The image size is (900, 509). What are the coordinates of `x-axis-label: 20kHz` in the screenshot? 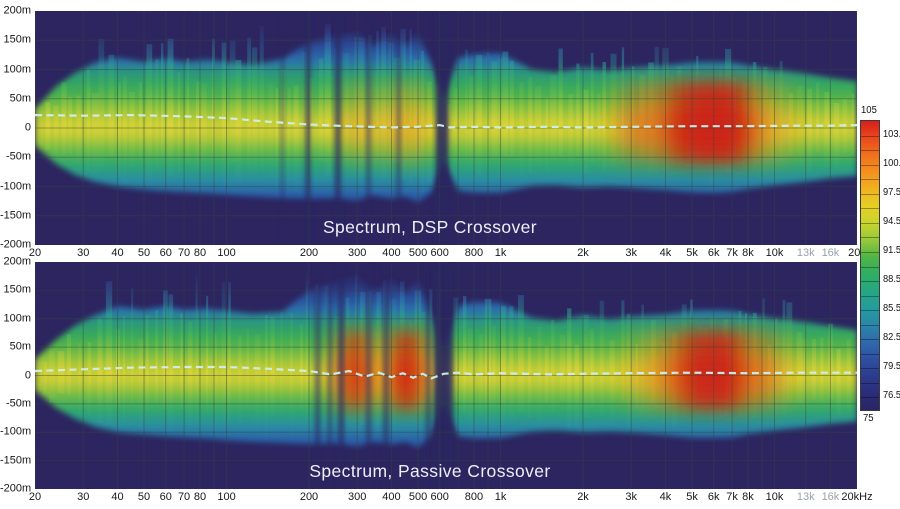 It's located at (857, 497).